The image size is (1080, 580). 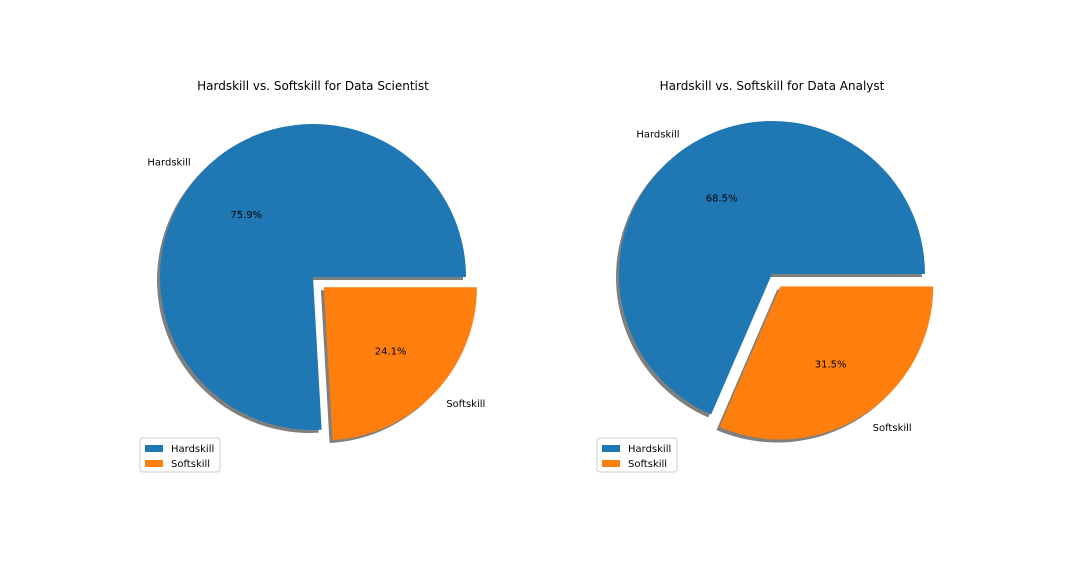 I want to click on slice-percent-softskill: 31.5%, so click(x=831, y=364).